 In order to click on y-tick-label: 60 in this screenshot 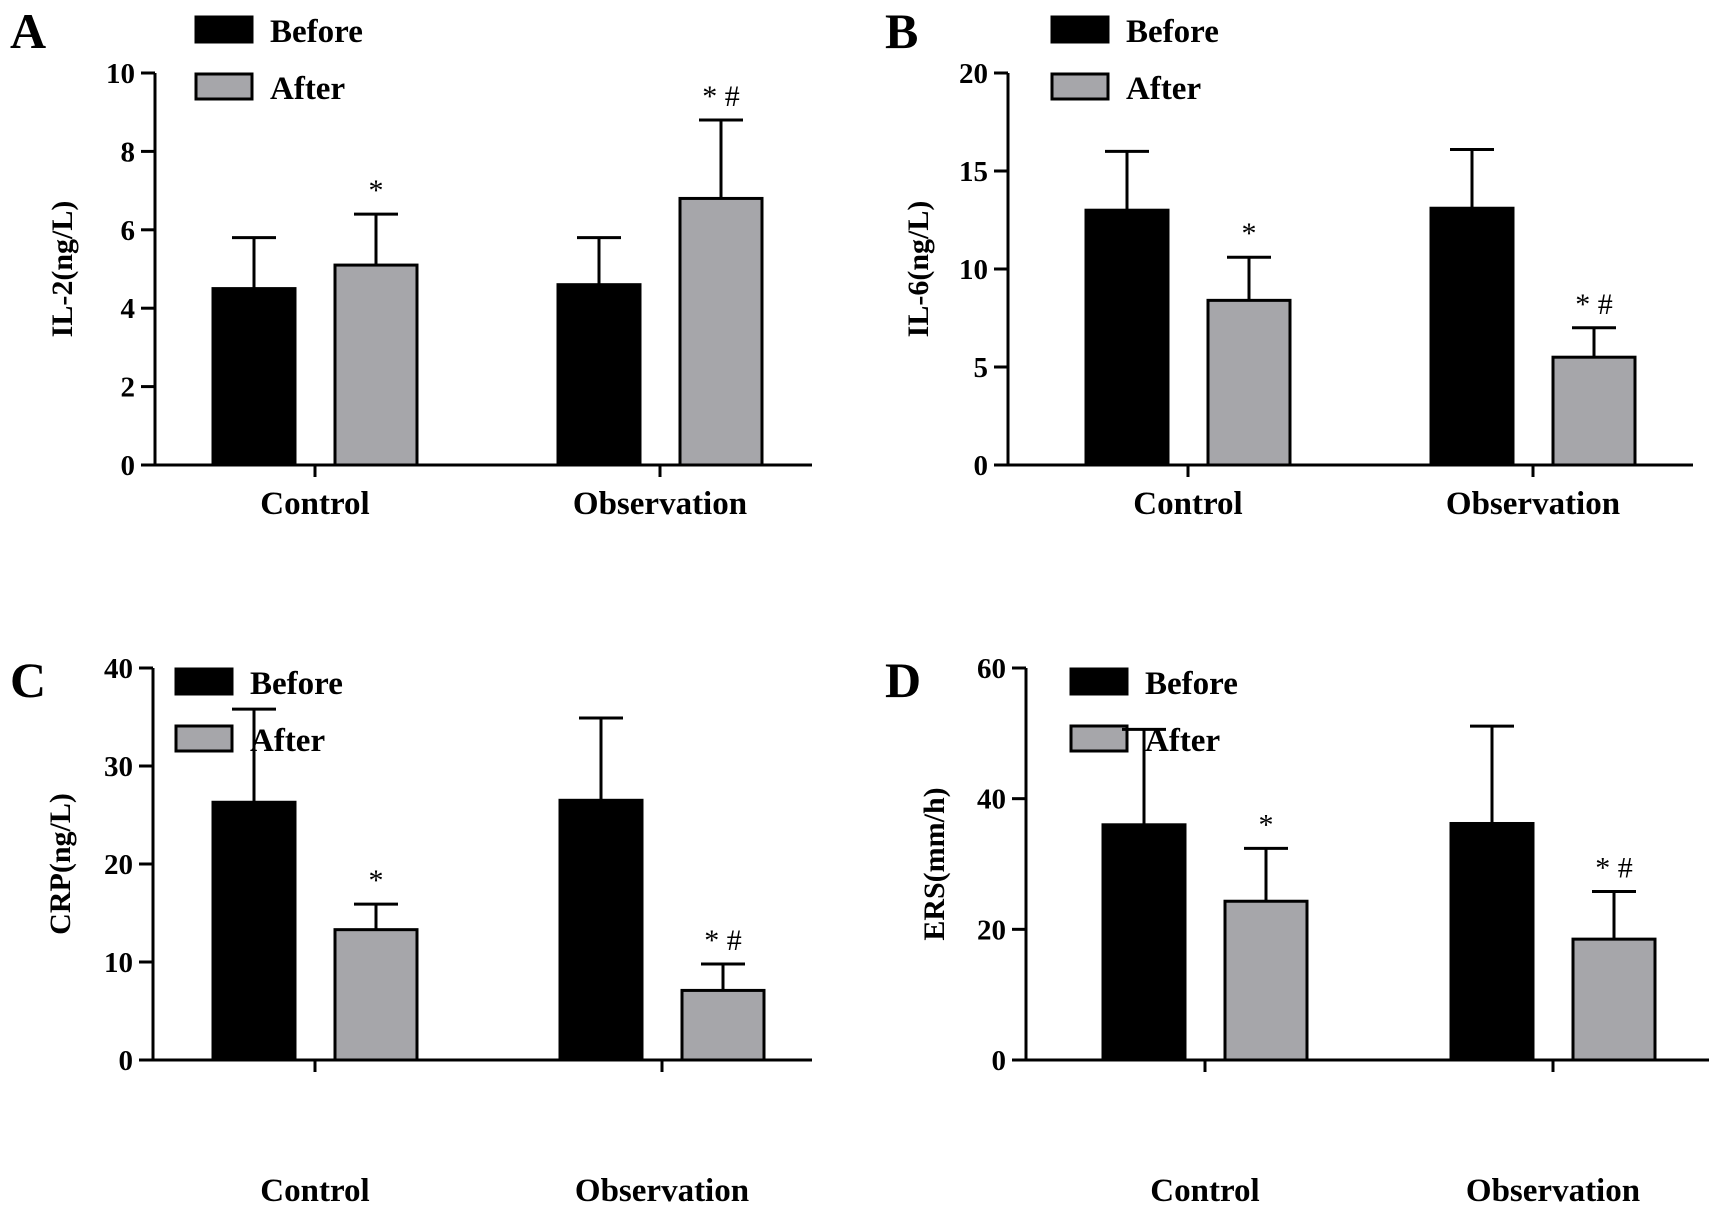, I will do `click(991, 669)`.